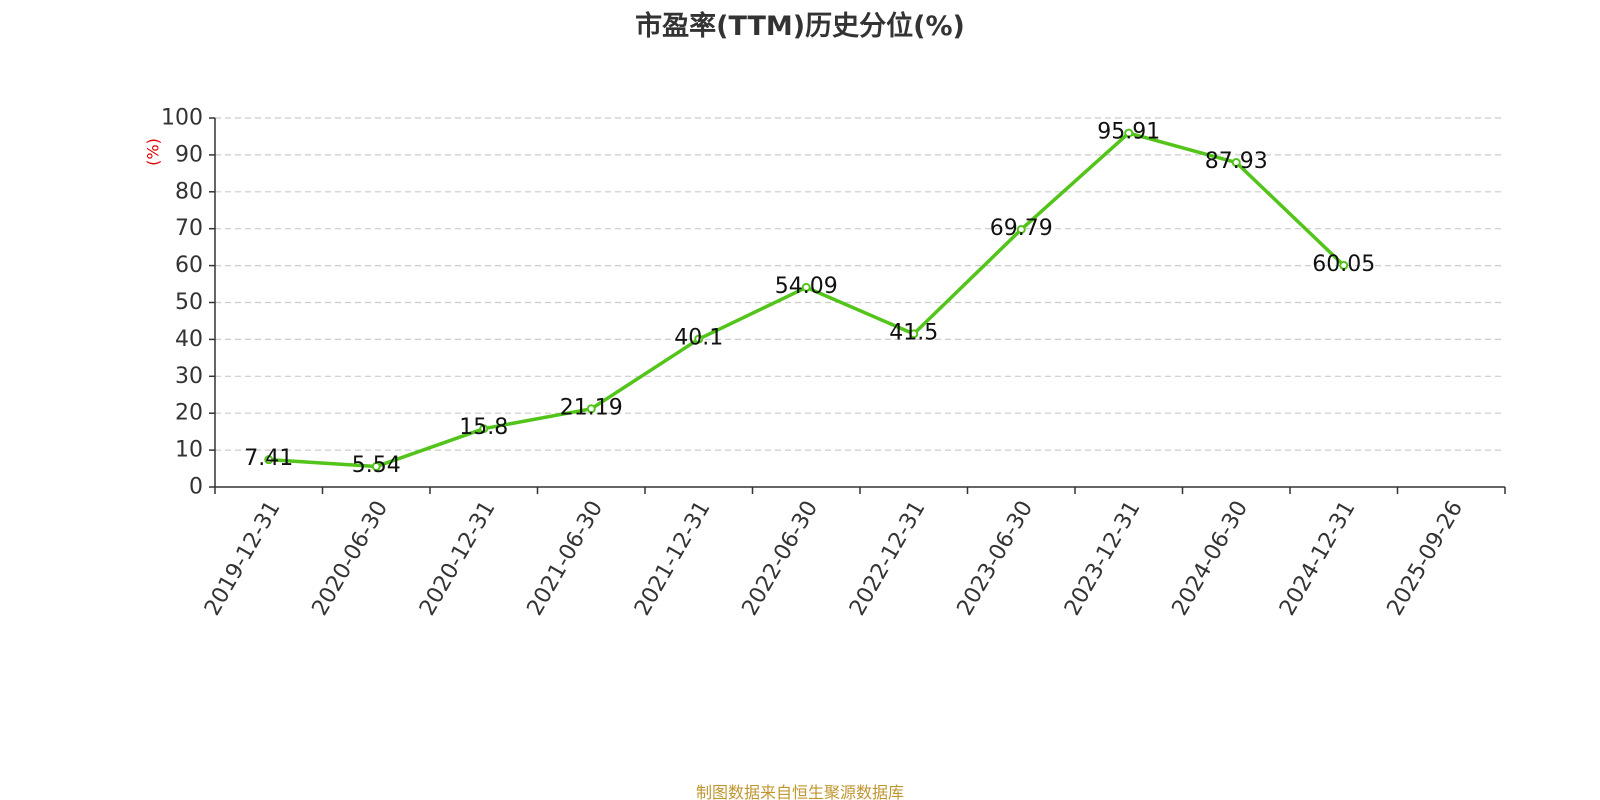  I want to click on data-label: 69.79, so click(1021, 228).